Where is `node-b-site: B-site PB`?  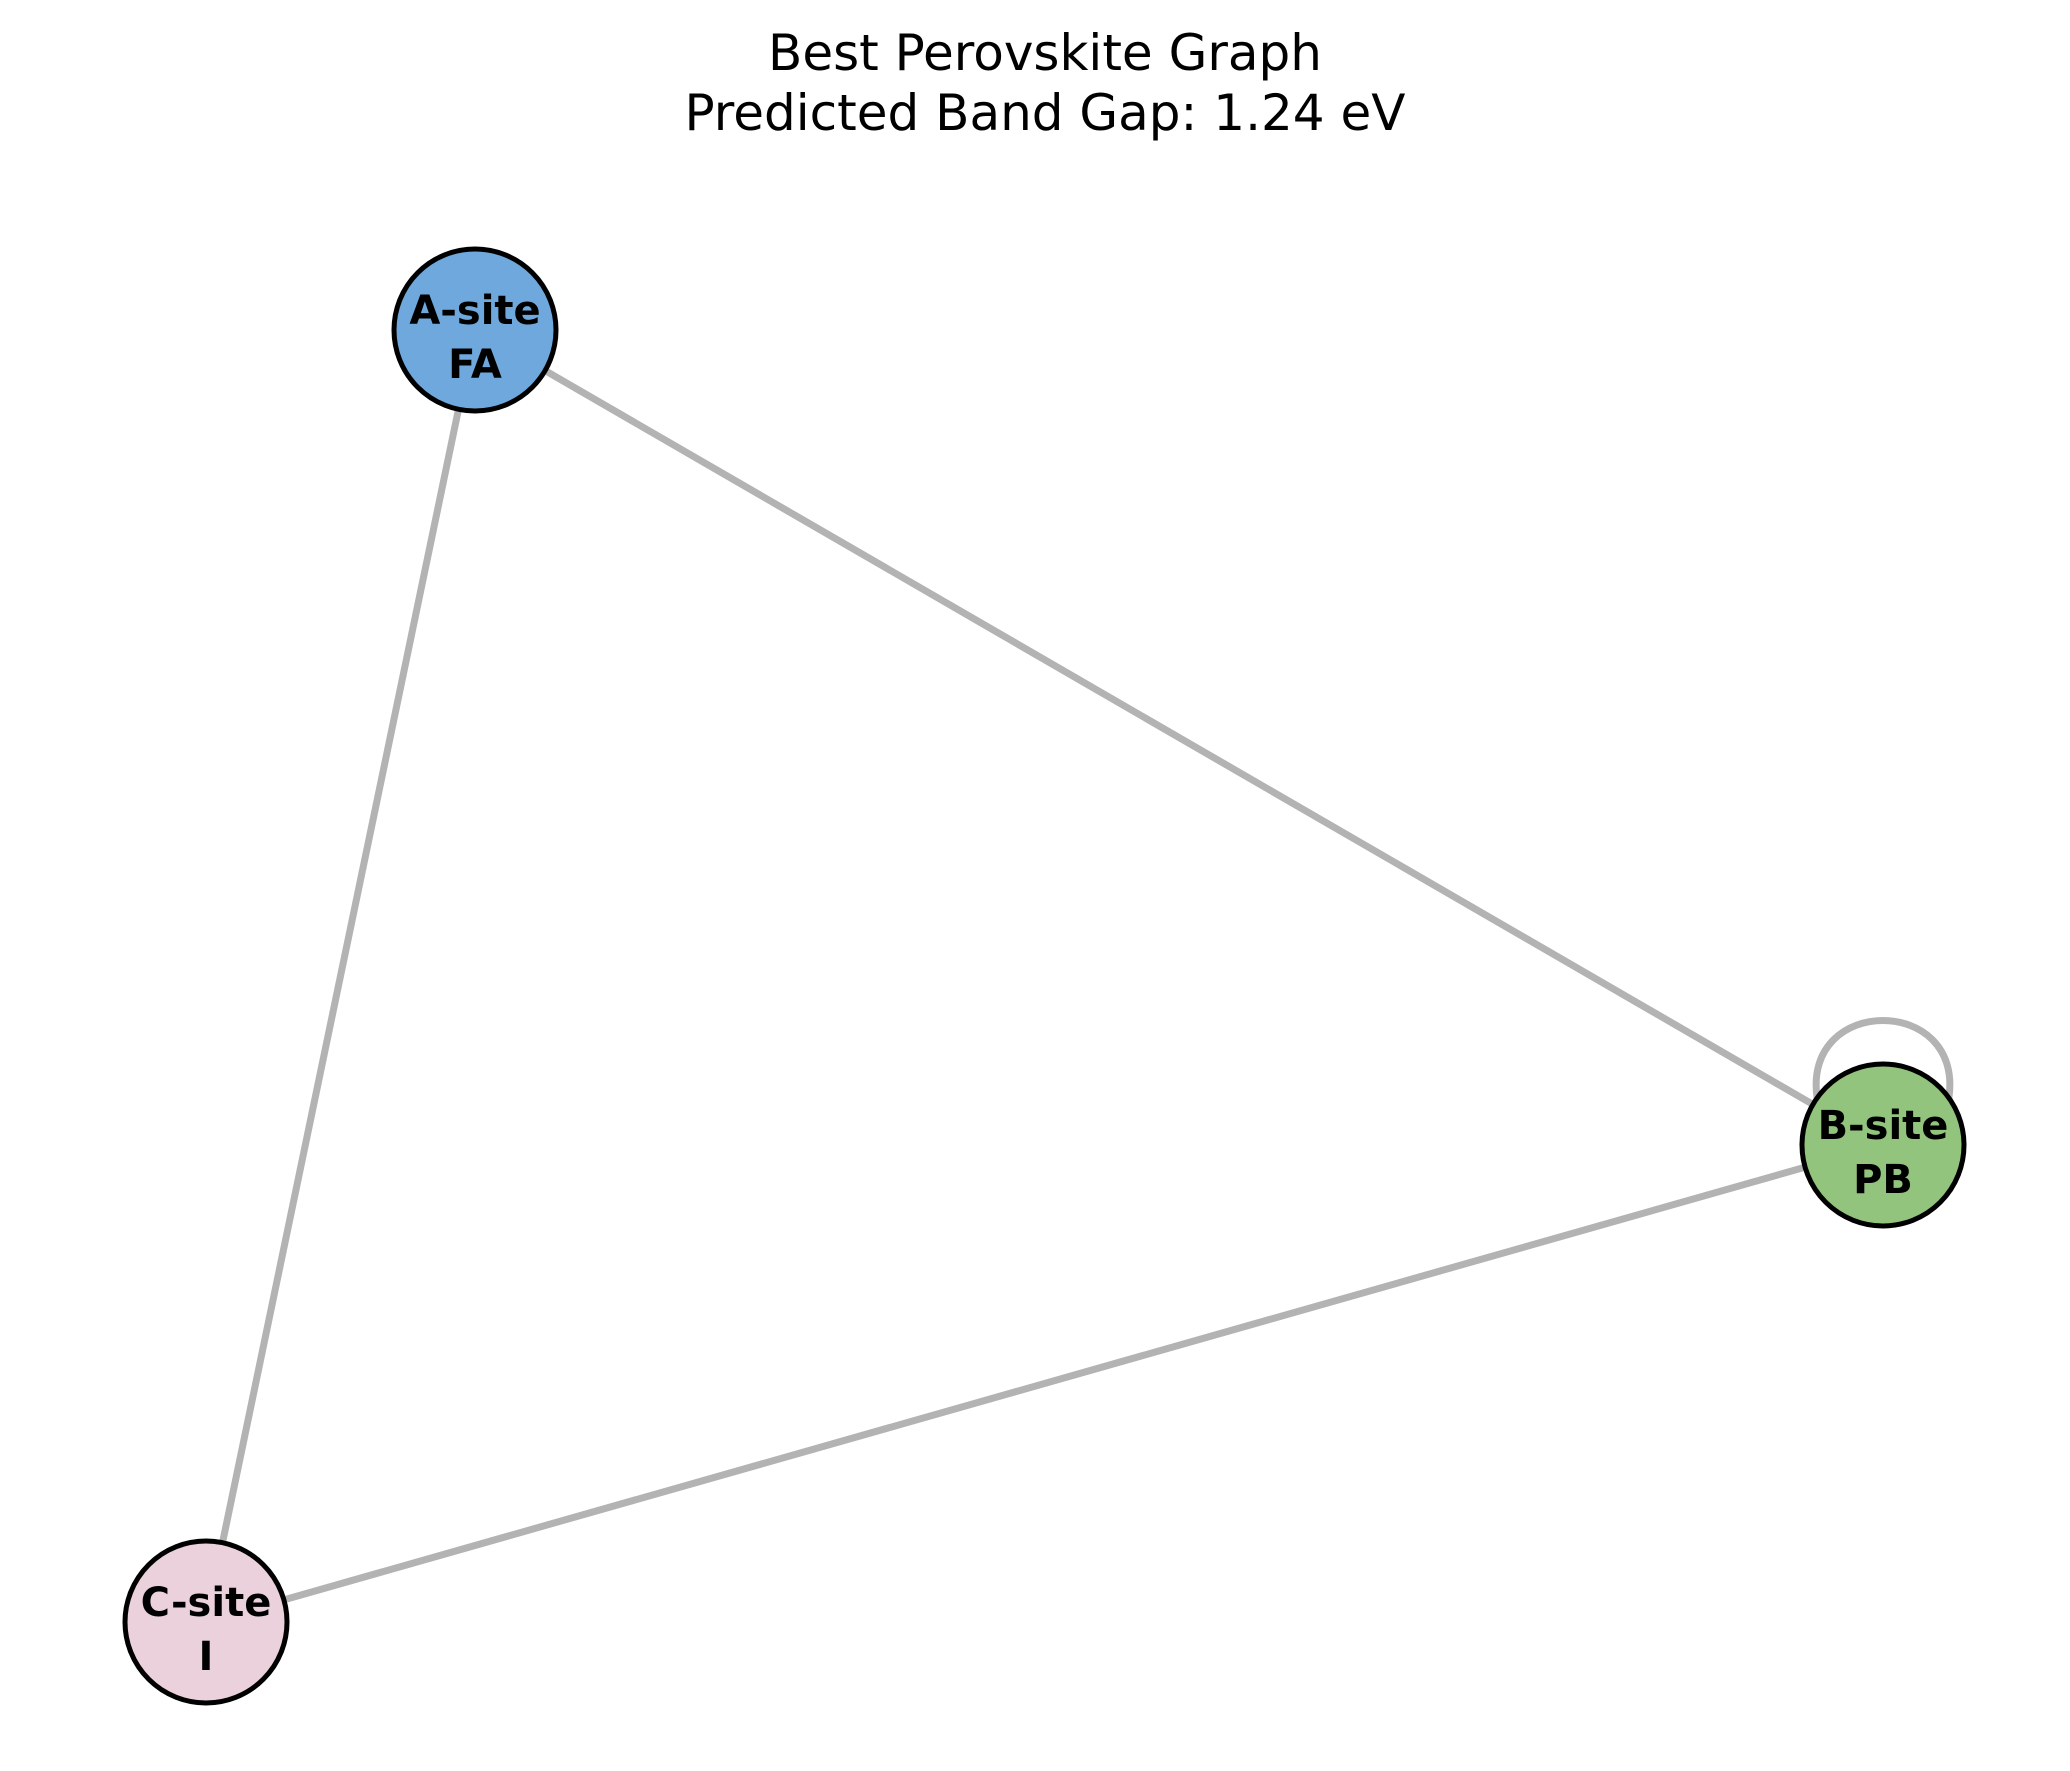 node-b-site: B-site PB is located at coordinates (1883, 1145).